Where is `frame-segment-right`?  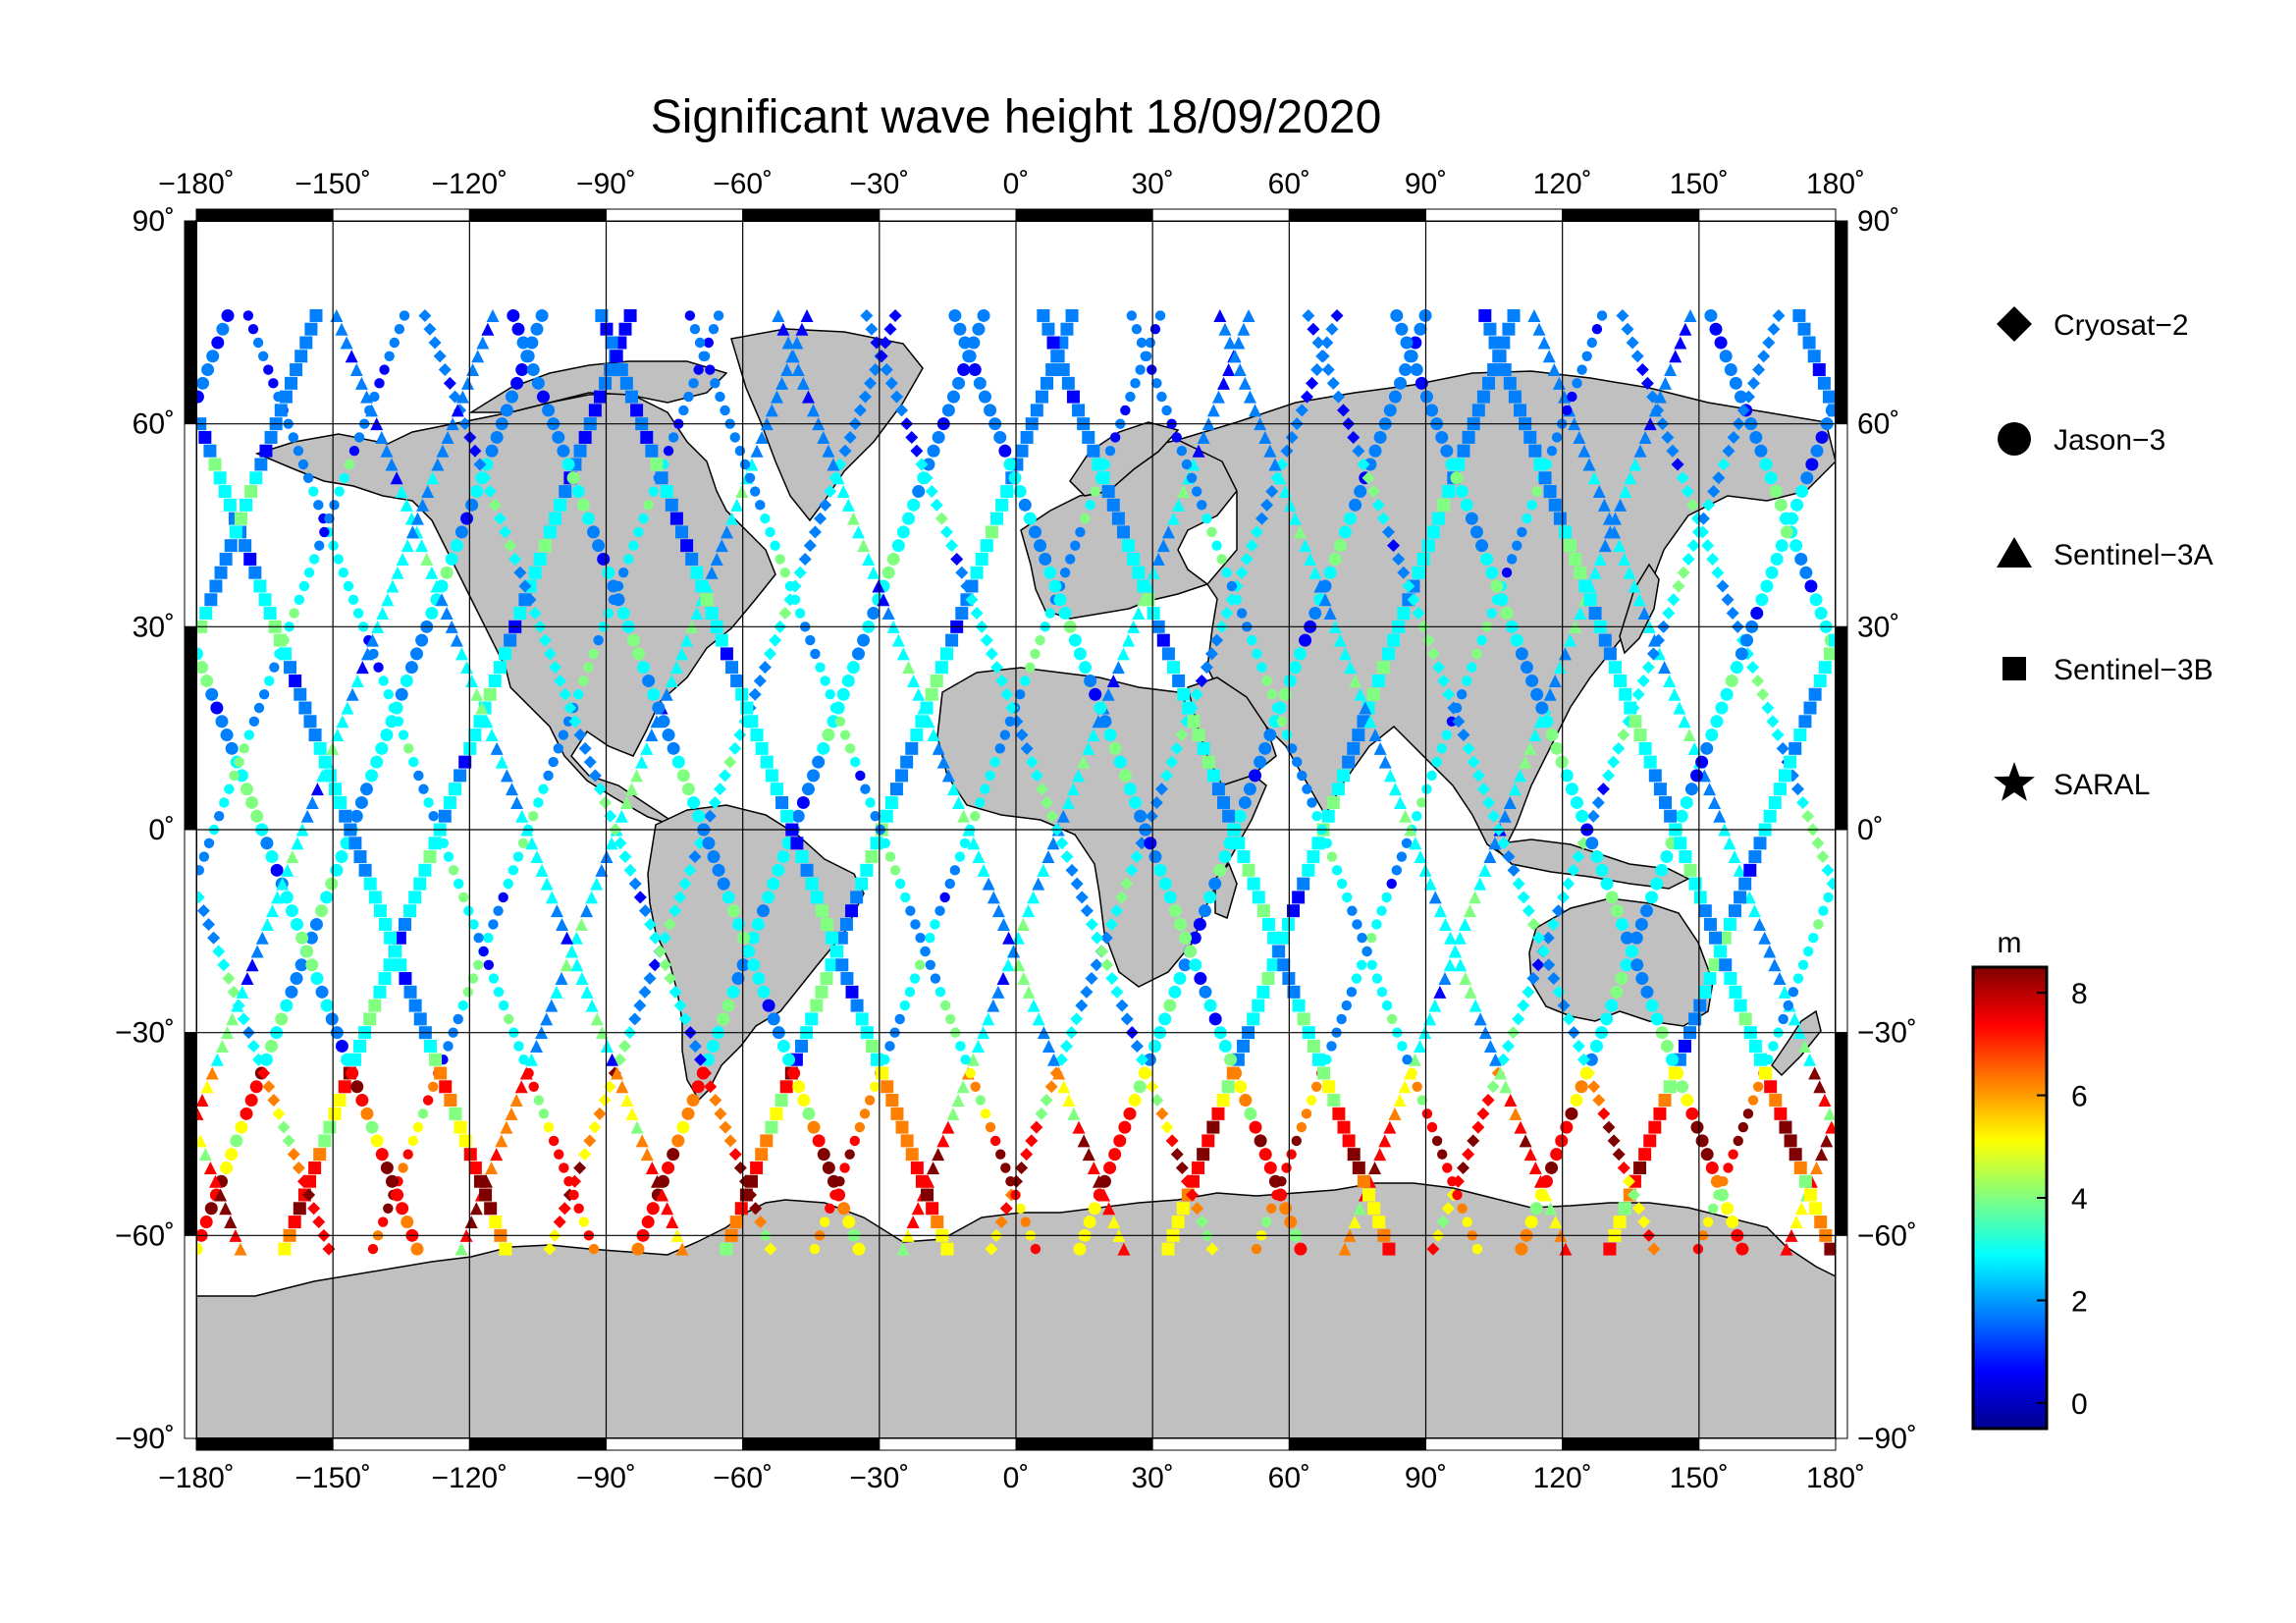 frame-segment-right is located at coordinates (1842, 728).